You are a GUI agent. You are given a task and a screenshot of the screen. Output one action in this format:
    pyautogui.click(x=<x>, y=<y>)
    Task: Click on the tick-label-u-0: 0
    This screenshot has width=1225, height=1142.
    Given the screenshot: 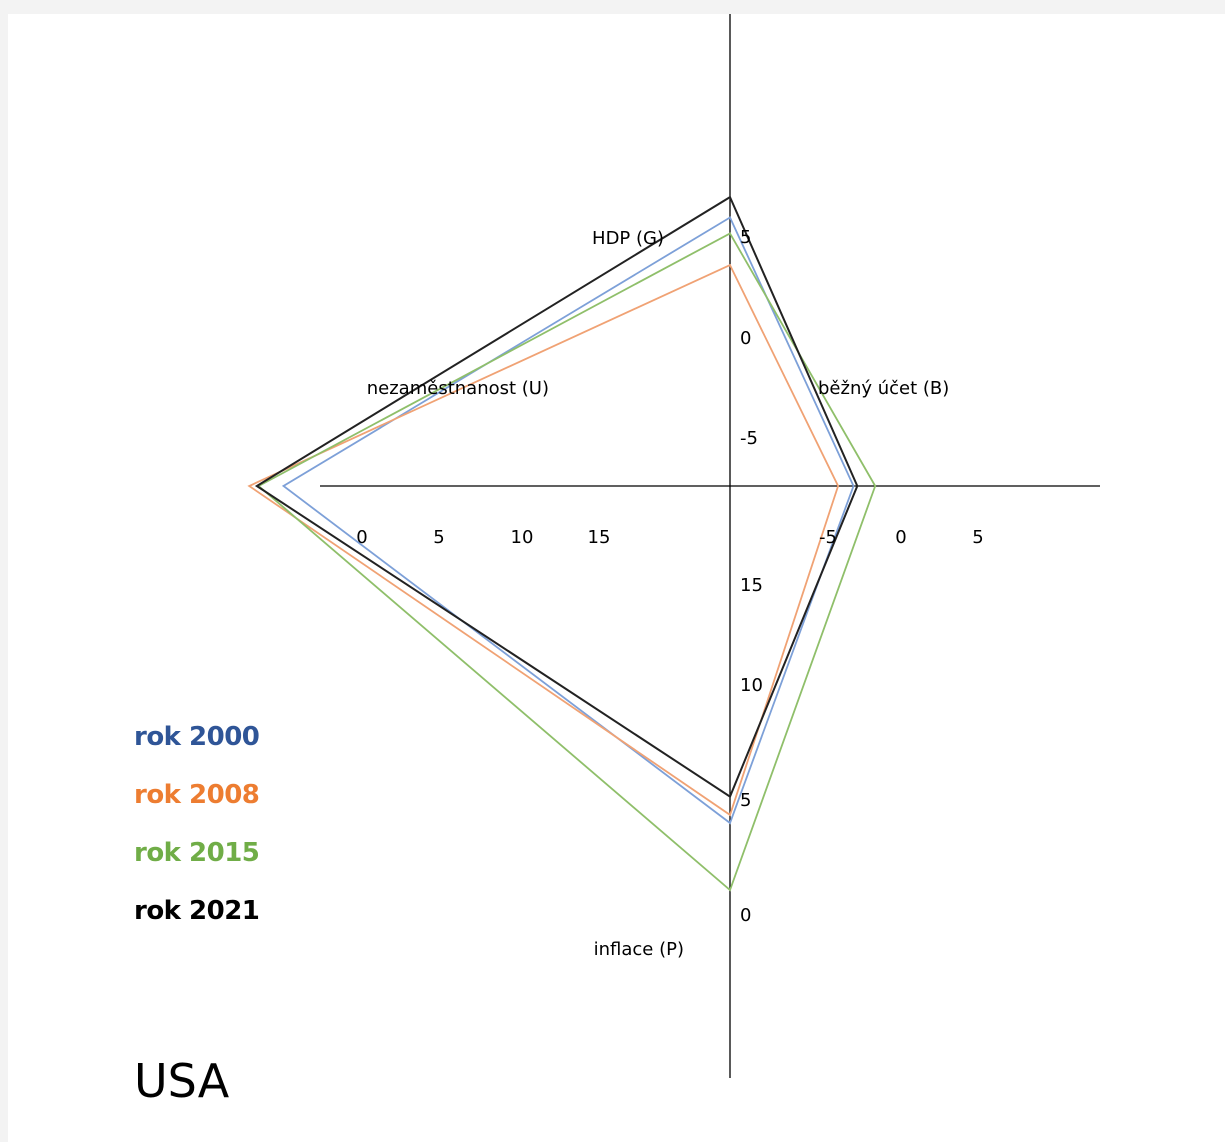 What is the action you would take?
    pyautogui.click(x=361, y=537)
    